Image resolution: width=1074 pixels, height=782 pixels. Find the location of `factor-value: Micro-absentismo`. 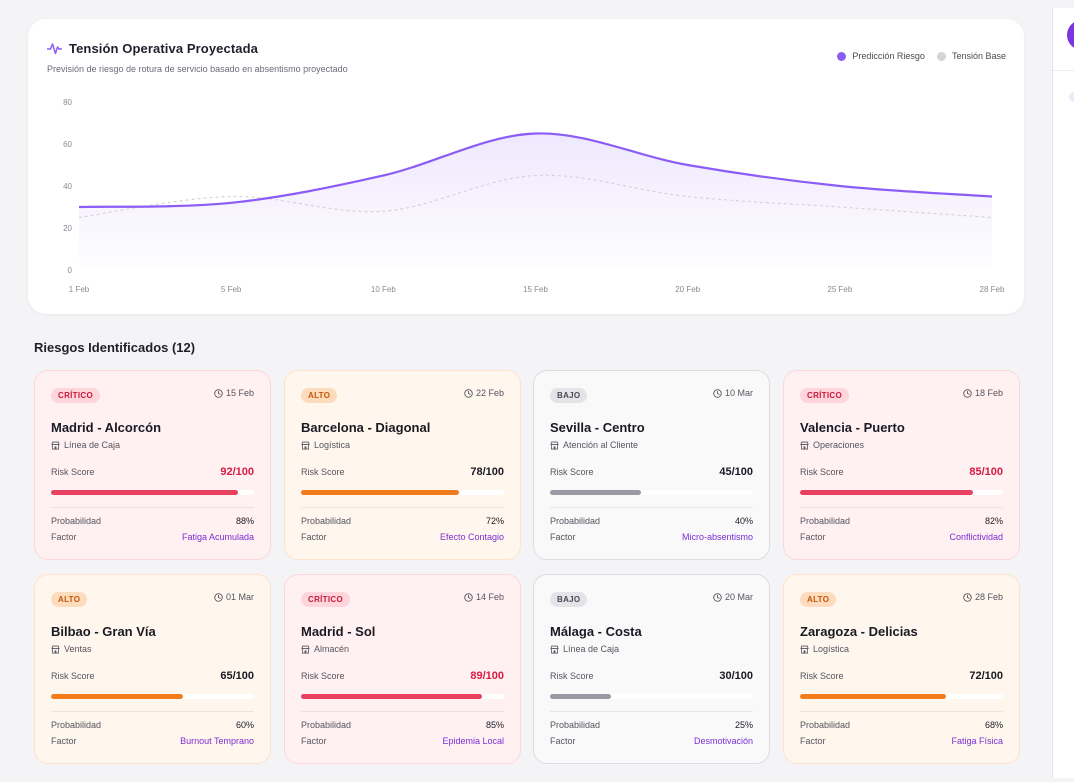

factor-value: Micro-absentismo is located at coordinates (717, 537).